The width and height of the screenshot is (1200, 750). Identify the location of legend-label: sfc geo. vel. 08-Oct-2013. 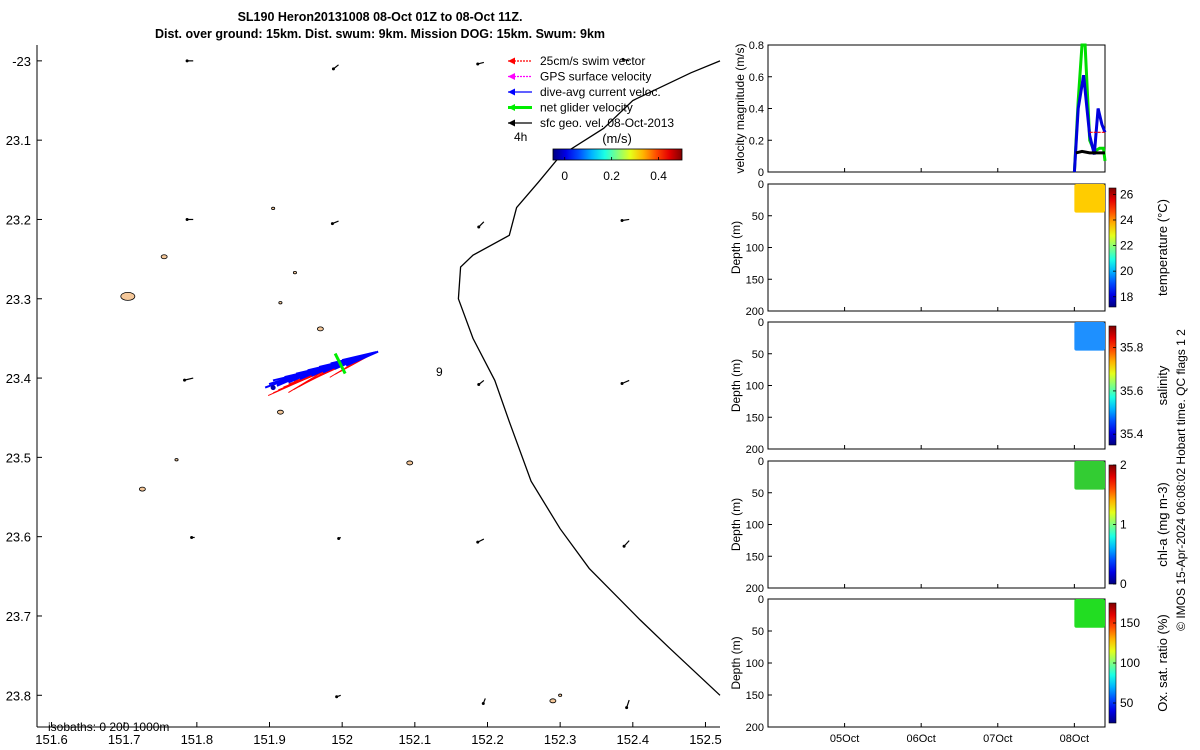
(607, 123).